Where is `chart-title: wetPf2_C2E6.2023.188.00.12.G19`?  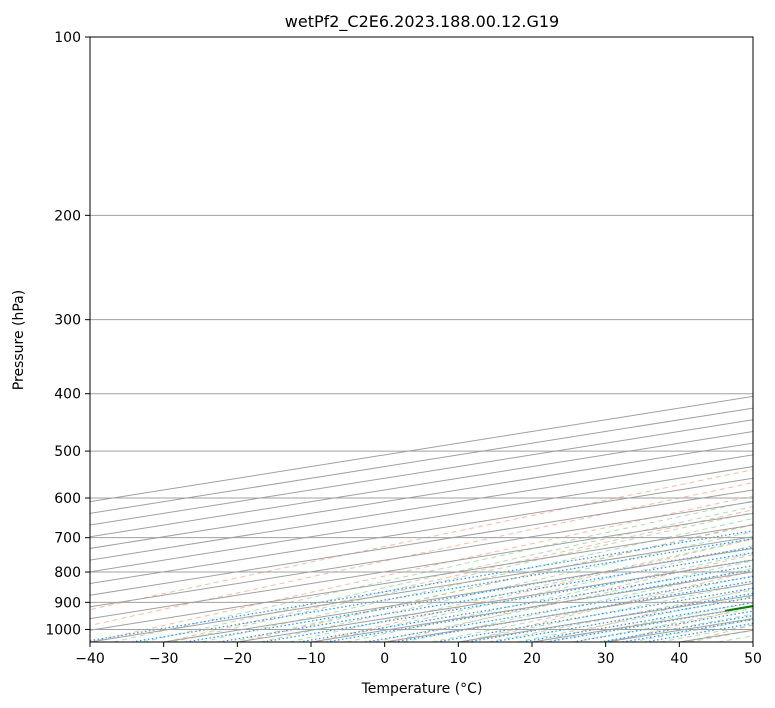
chart-title: wetPf2_C2E6.2023.188.00.12.G19 is located at coordinates (422, 22).